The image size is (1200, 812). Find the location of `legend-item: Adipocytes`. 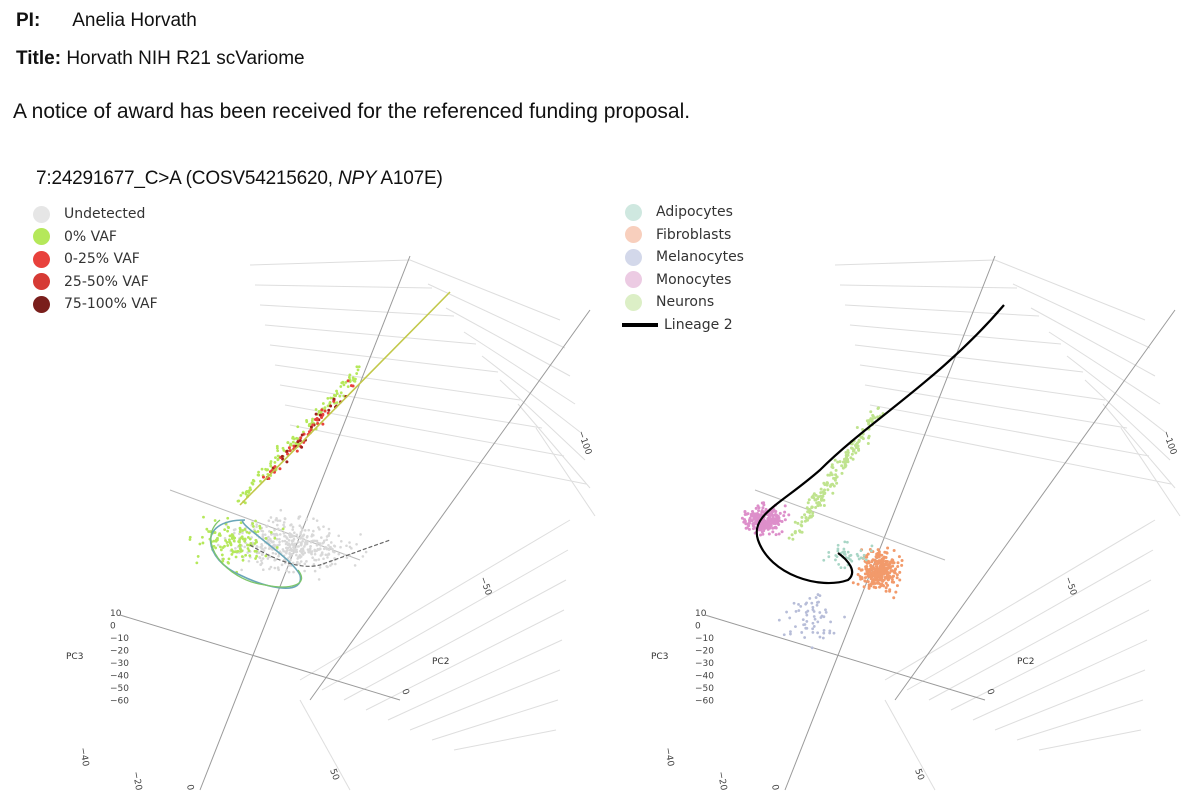

legend-item: Adipocytes is located at coordinates (683, 212).